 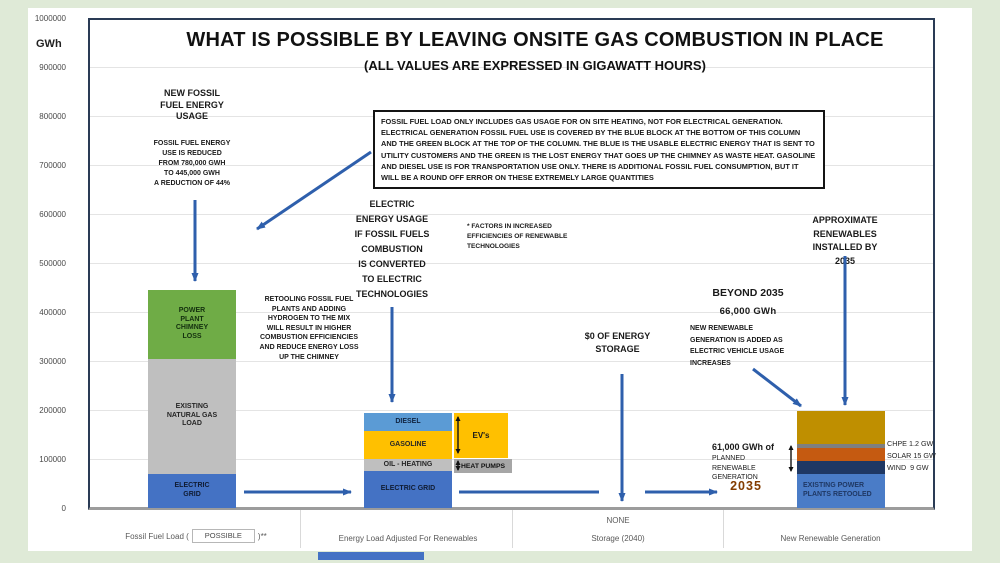 I want to click on x-category-new-renewable-generation: New Renewable Generation, so click(x=830, y=538).